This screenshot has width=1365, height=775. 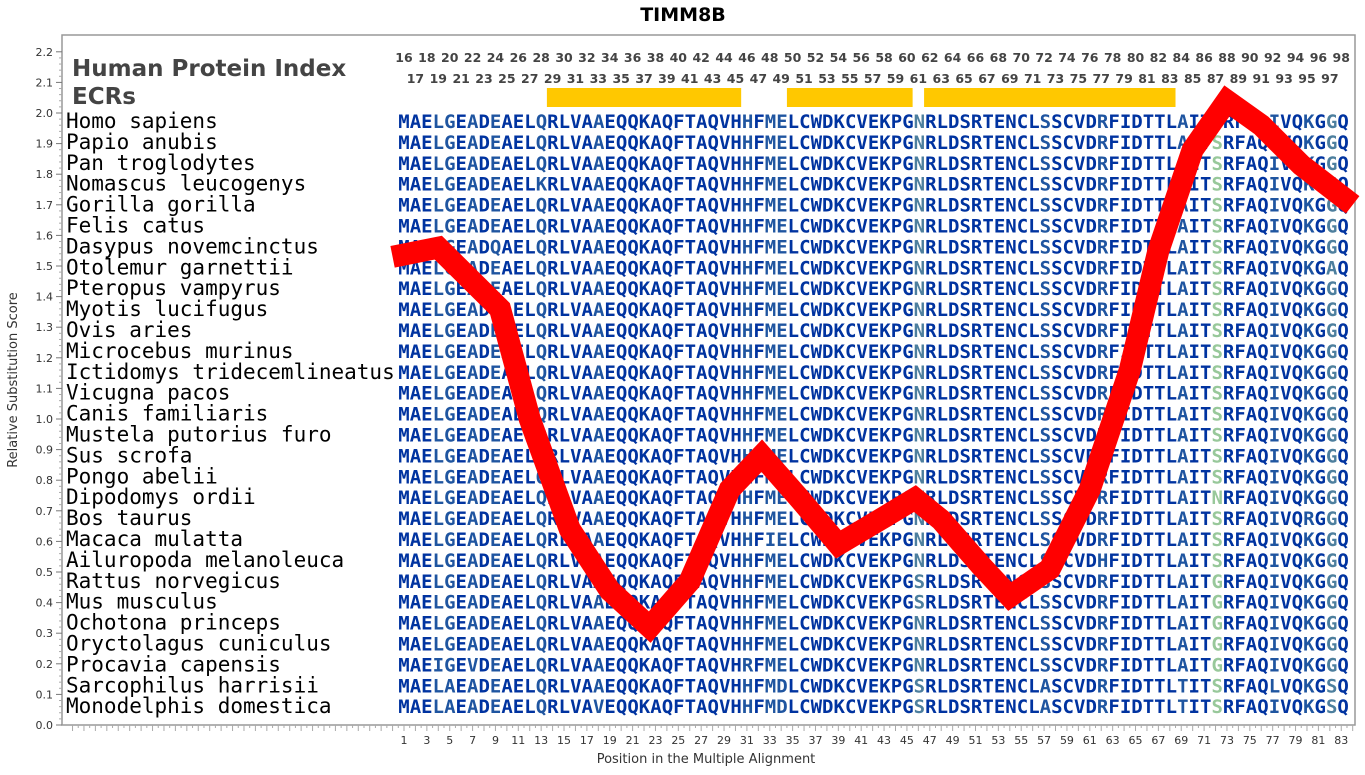 What do you see at coordinates (575, 78) in the screenshot?
I see `protein-index-number: 31` at bounding box center [575, 78].